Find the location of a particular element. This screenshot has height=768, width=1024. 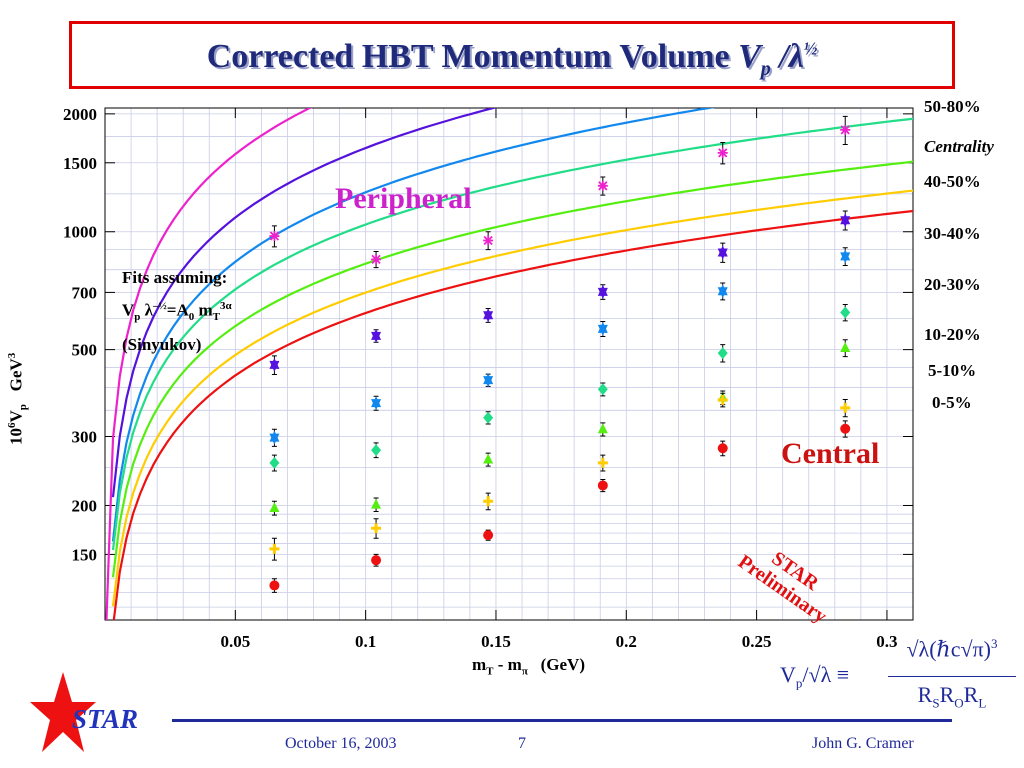

x-tick-label: 0.3 is located at coordinates (886, 641).